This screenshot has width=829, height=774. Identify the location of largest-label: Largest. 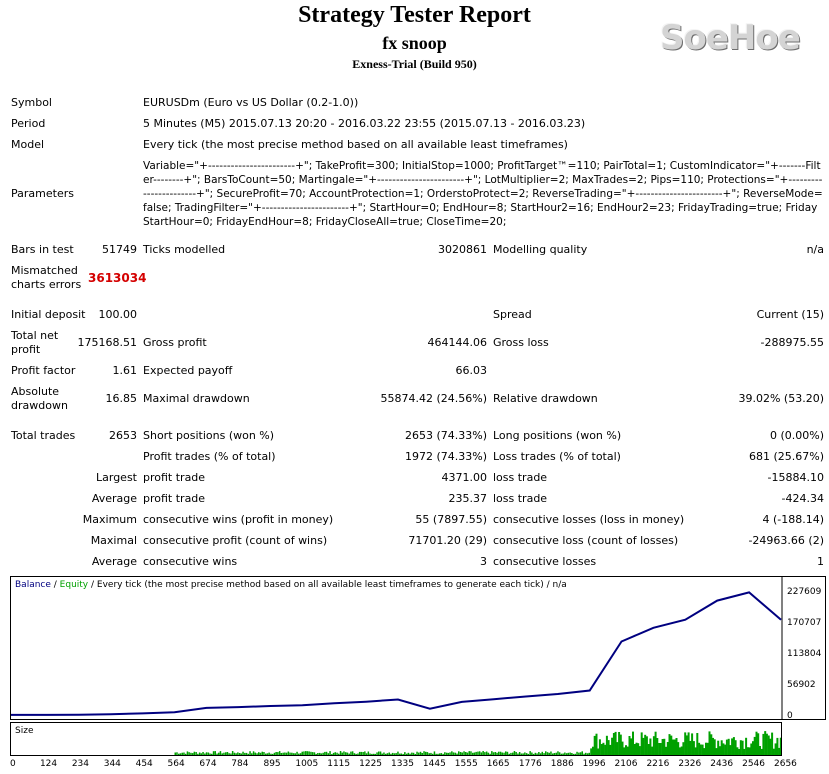
(116, 477).